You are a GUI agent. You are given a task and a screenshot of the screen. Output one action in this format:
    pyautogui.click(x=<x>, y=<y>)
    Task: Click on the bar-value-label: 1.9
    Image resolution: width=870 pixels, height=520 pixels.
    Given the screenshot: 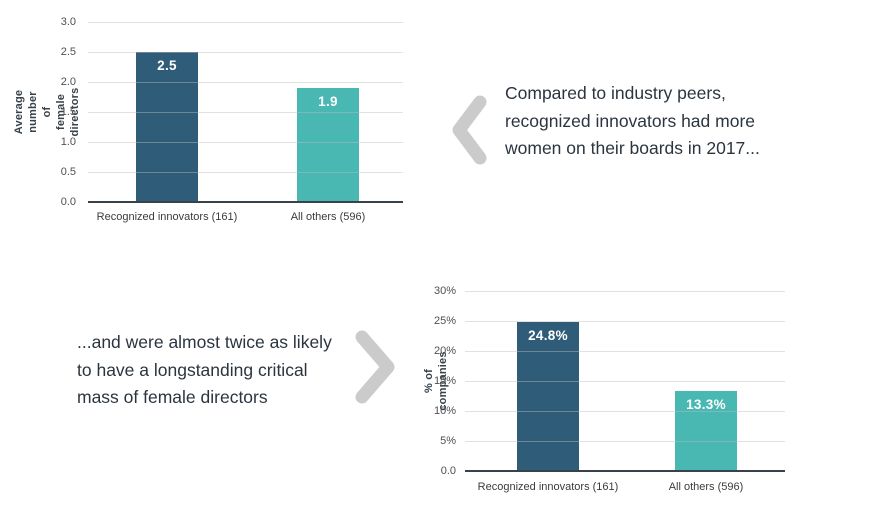 What is the action you would take?
    pyautogui.click(x=328, y=101)
    